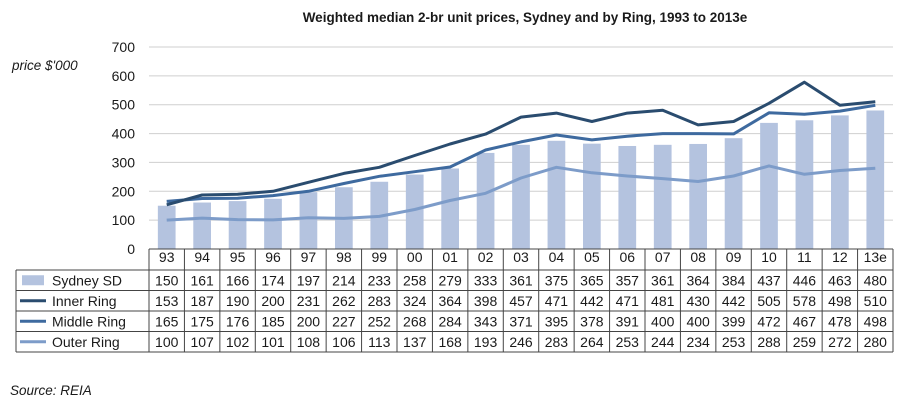 This screenshot has height=404, width=900. I want to click on table-value: 463, so click(840, 280).